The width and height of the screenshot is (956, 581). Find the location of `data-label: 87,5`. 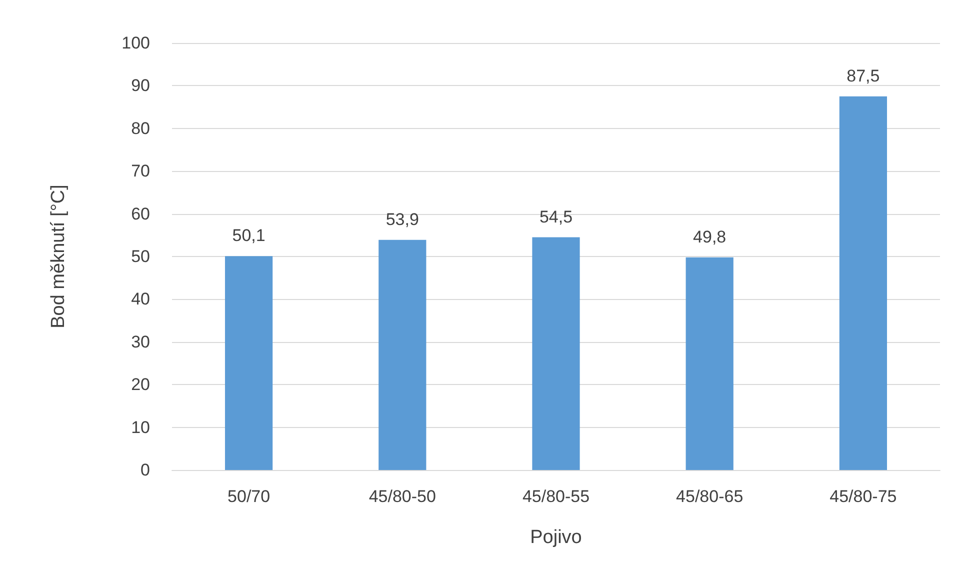

data-label: 87,5 is located at coordinates (863, 76).